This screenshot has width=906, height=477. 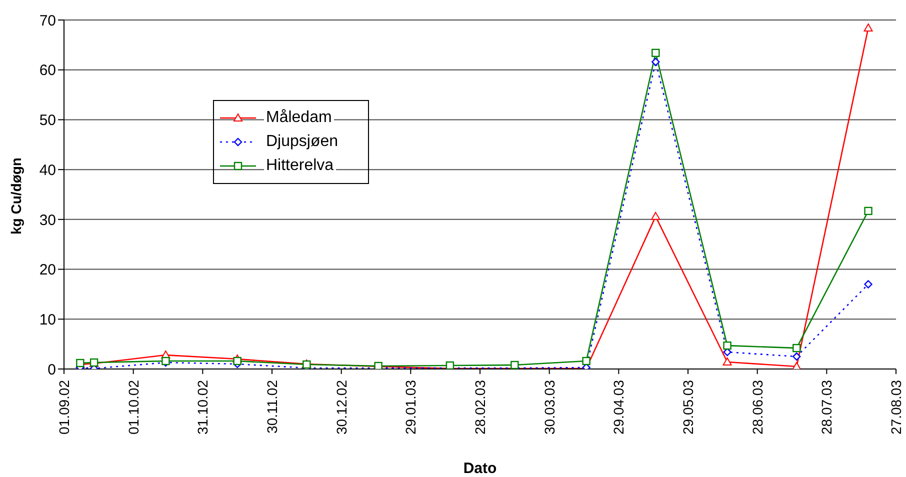 What do you see at coordinates (757, 407) in the screenshot?
I see `x-tick-label: 28.06.03` at bounding box center [757, 407].